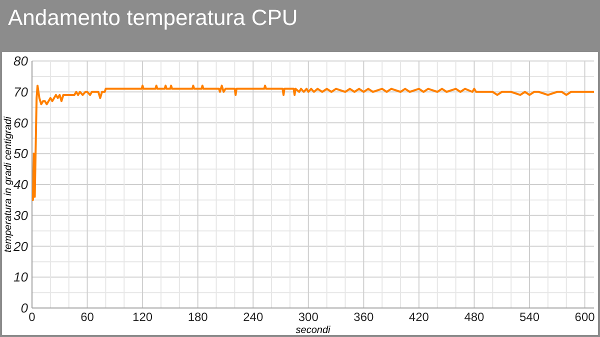 The height and width of the screenshot is (337, 600). Describe the element at coordinates (21, 277) in the screenshot. I see `y-tick-label: 10` at that location.